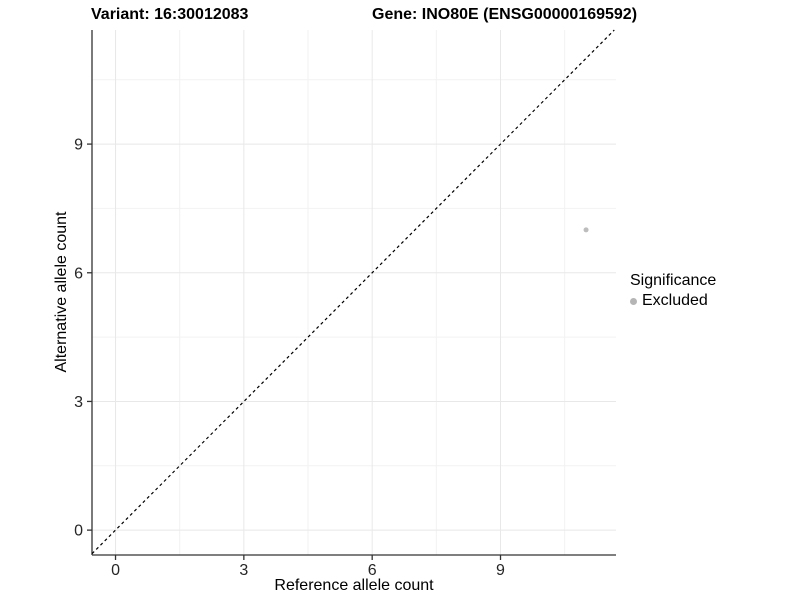  Describe the element at coordinates (354, 585) in the screenshot. I see `x-axis-title: Reference allele count` at that location.